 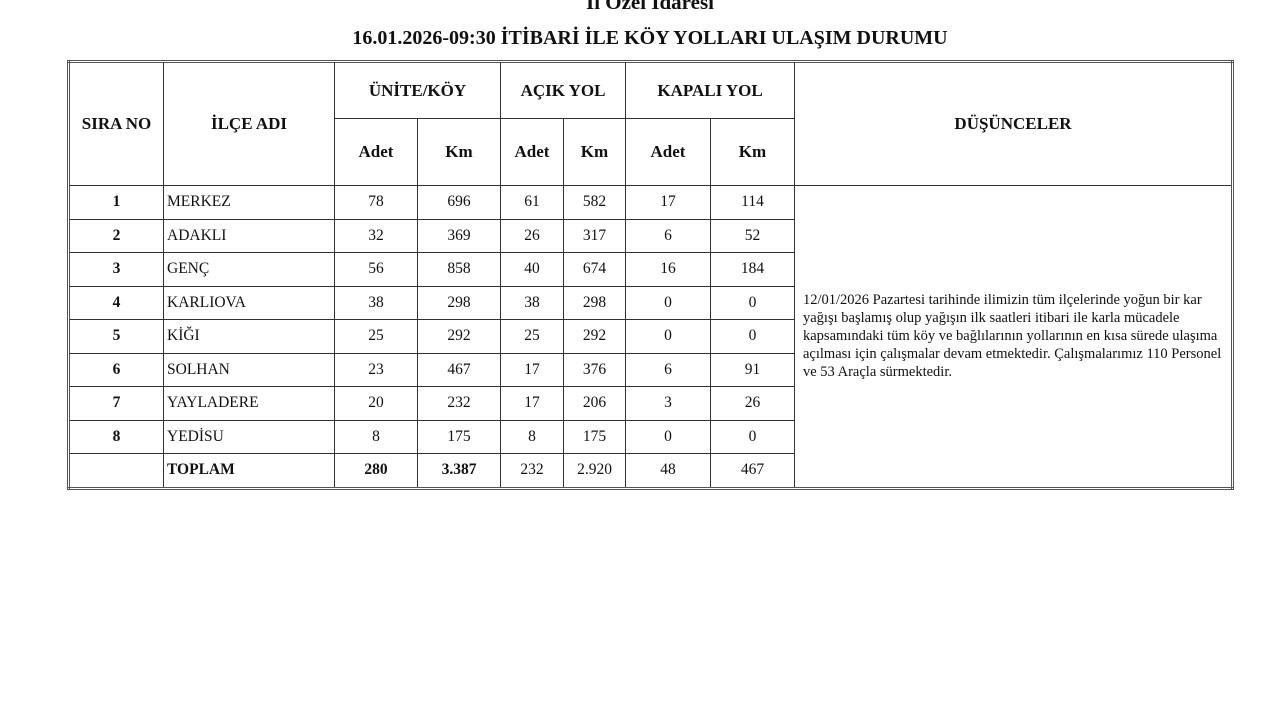 I want to click on cell-u-adet: 78, so click(x=376, y=202).